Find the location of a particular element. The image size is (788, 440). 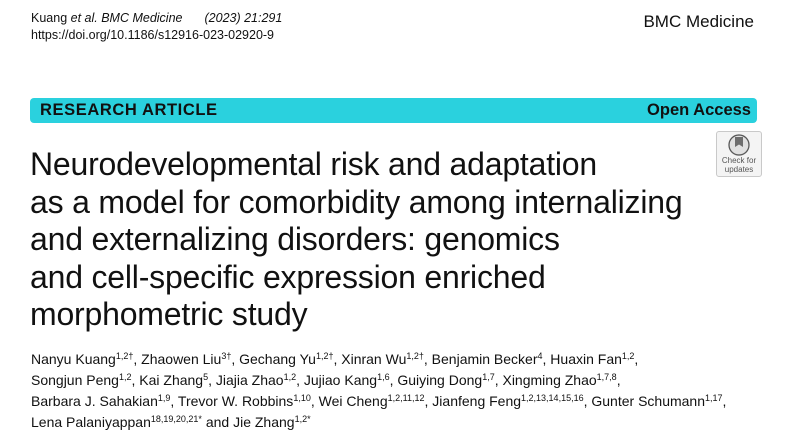

citation-authors: Kuang is located at coordinates (51, 18).